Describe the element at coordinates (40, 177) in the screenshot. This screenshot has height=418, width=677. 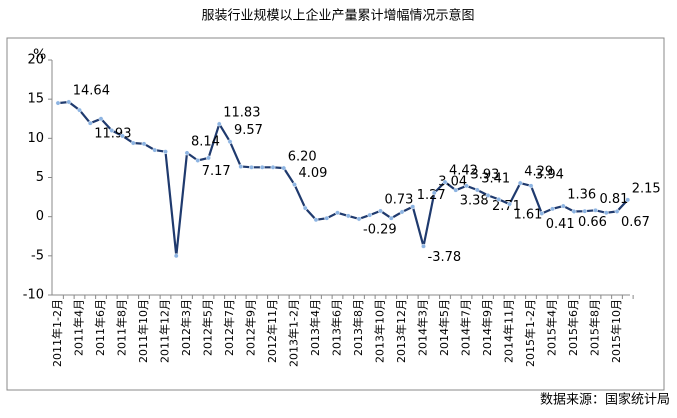
I see `y-tick-label: 5` at that location.